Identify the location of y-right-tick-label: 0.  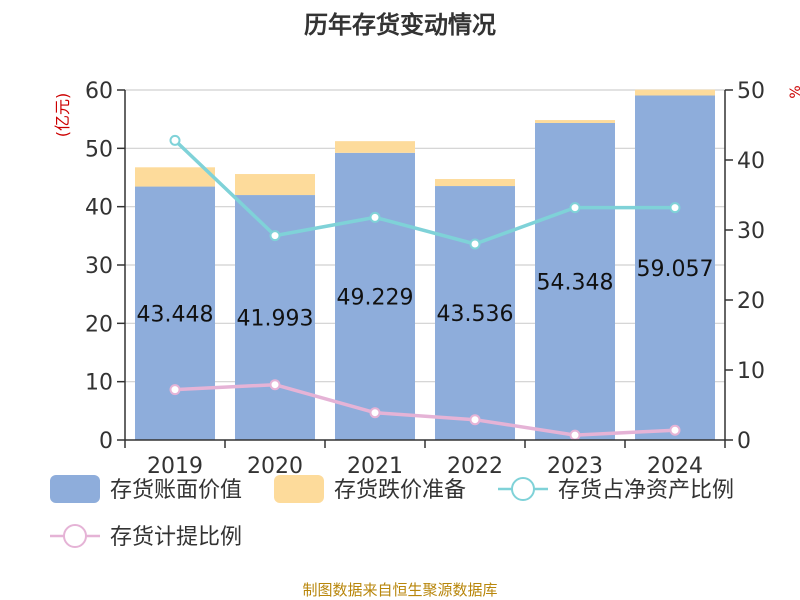
(744, 441).